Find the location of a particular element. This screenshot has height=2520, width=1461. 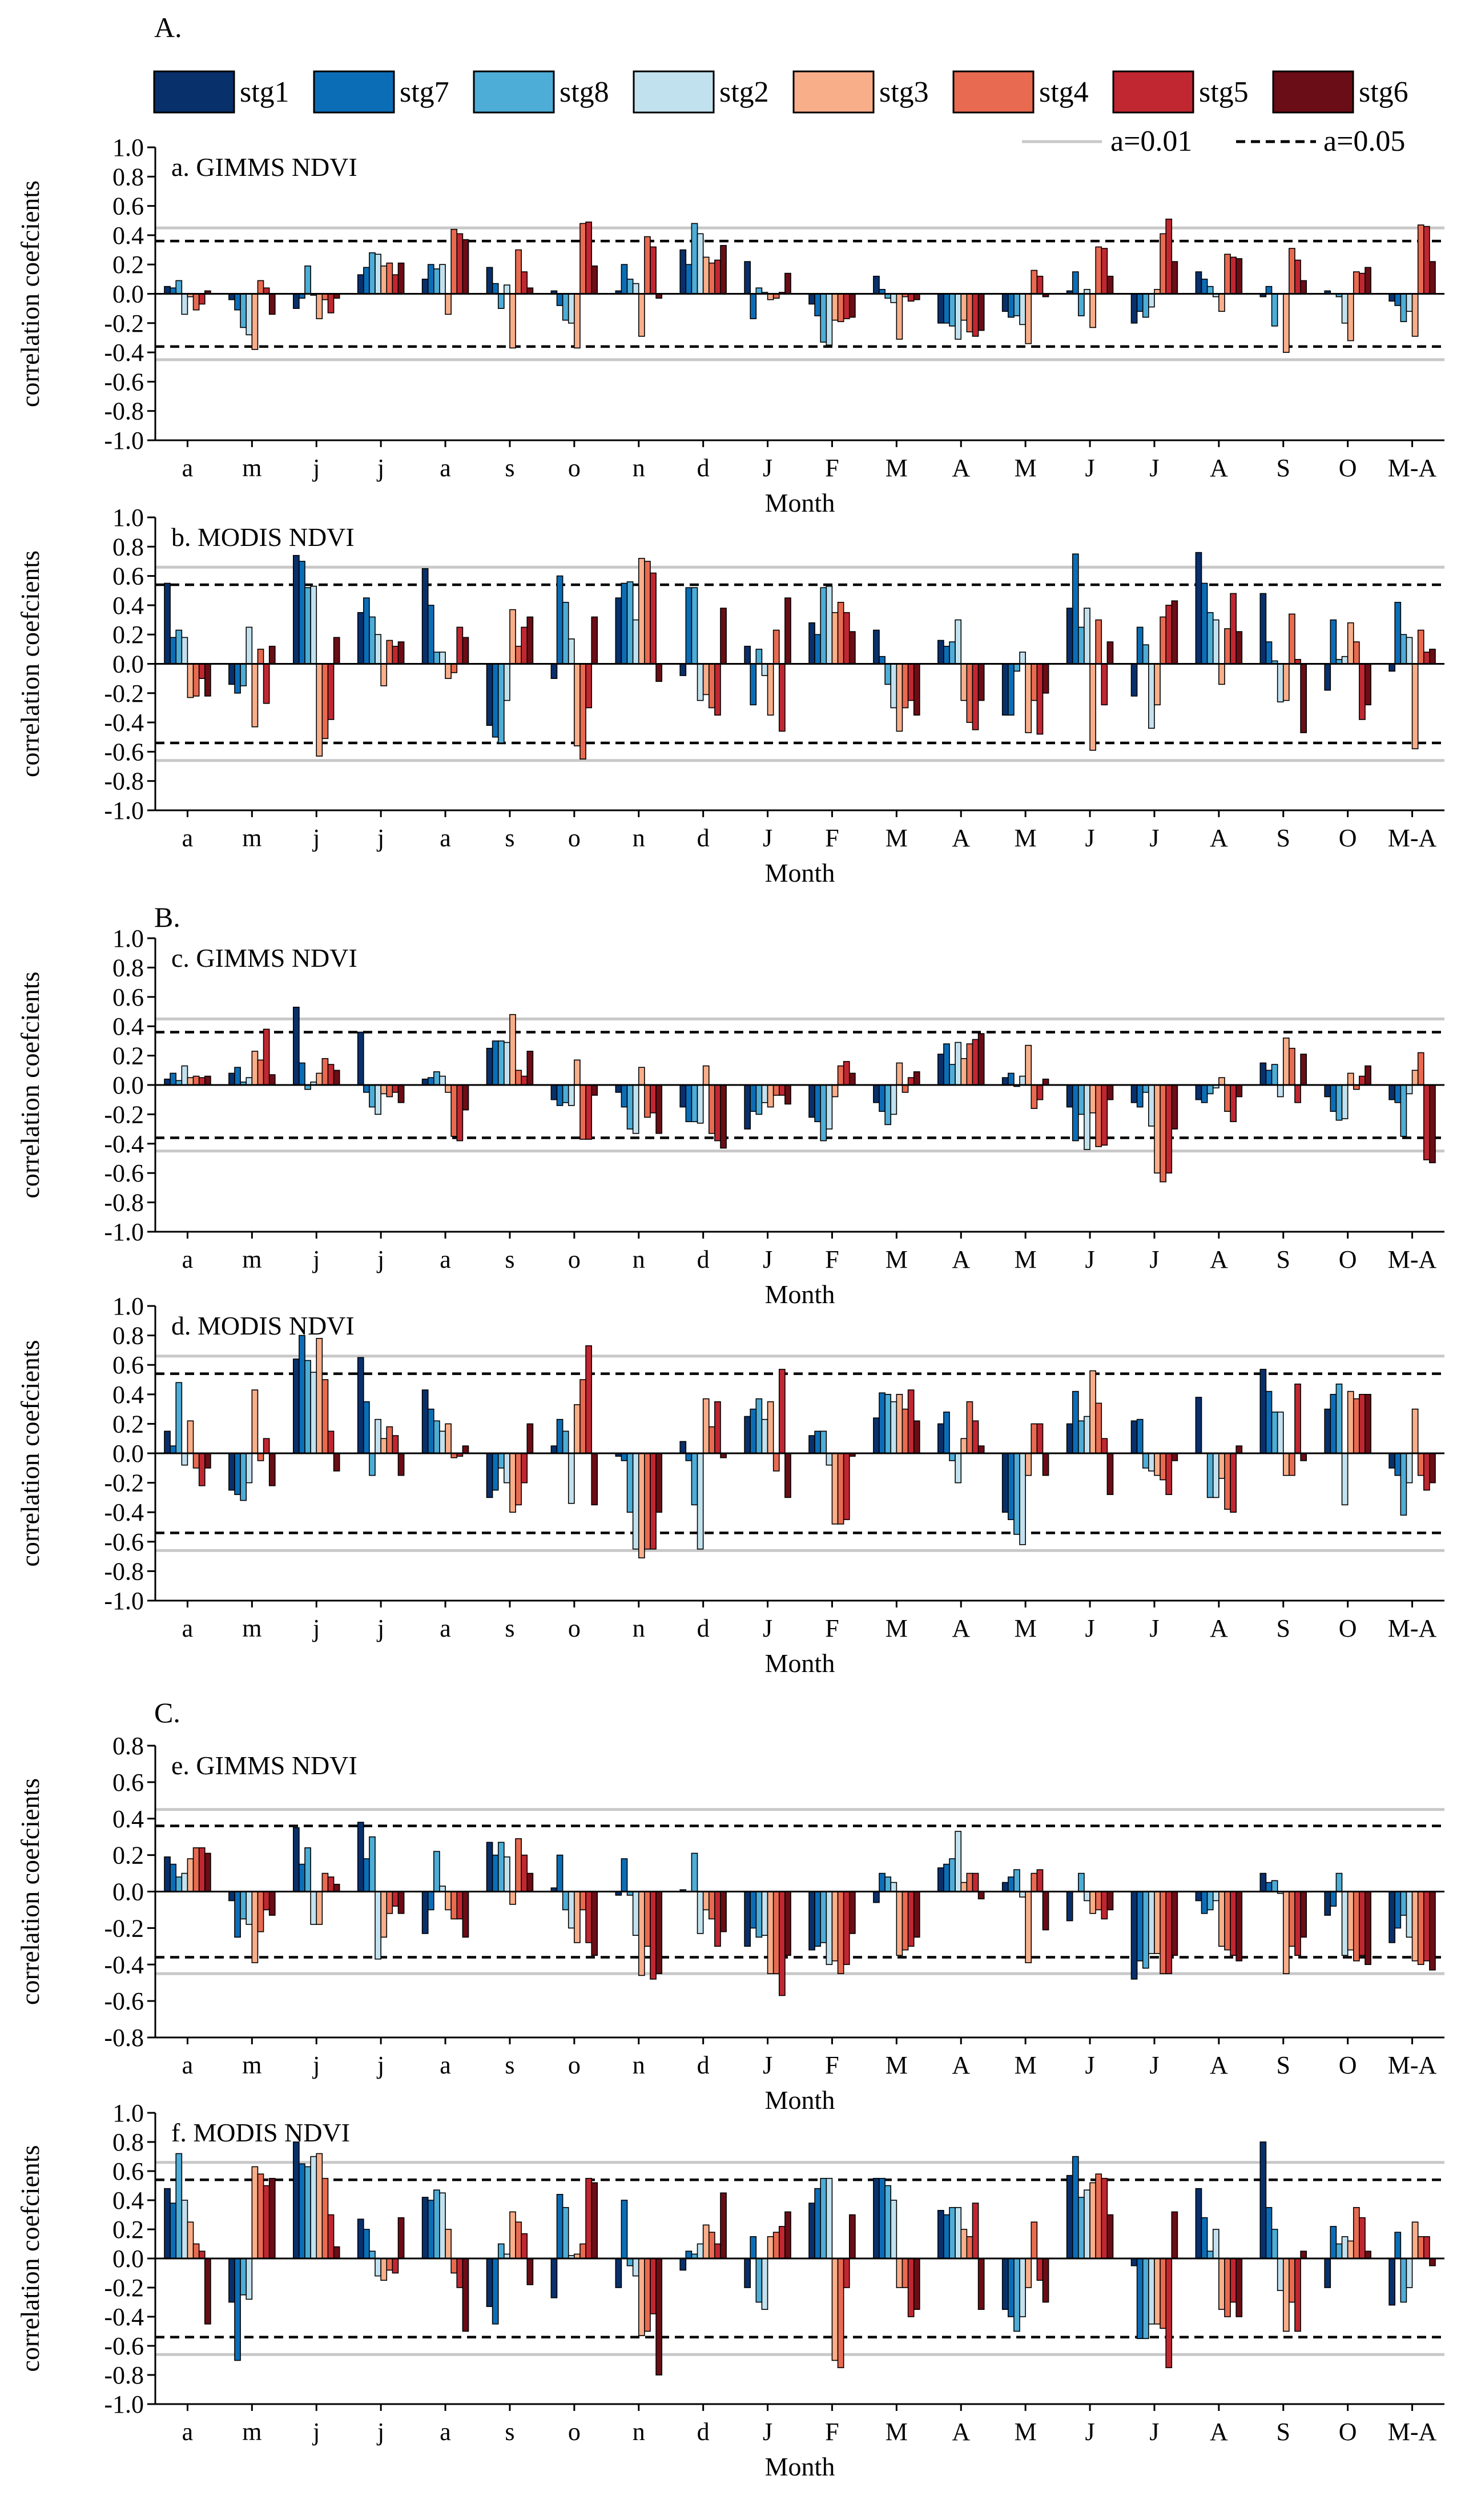

legend-swatch-stg7 is located at coordinates (354, 92).